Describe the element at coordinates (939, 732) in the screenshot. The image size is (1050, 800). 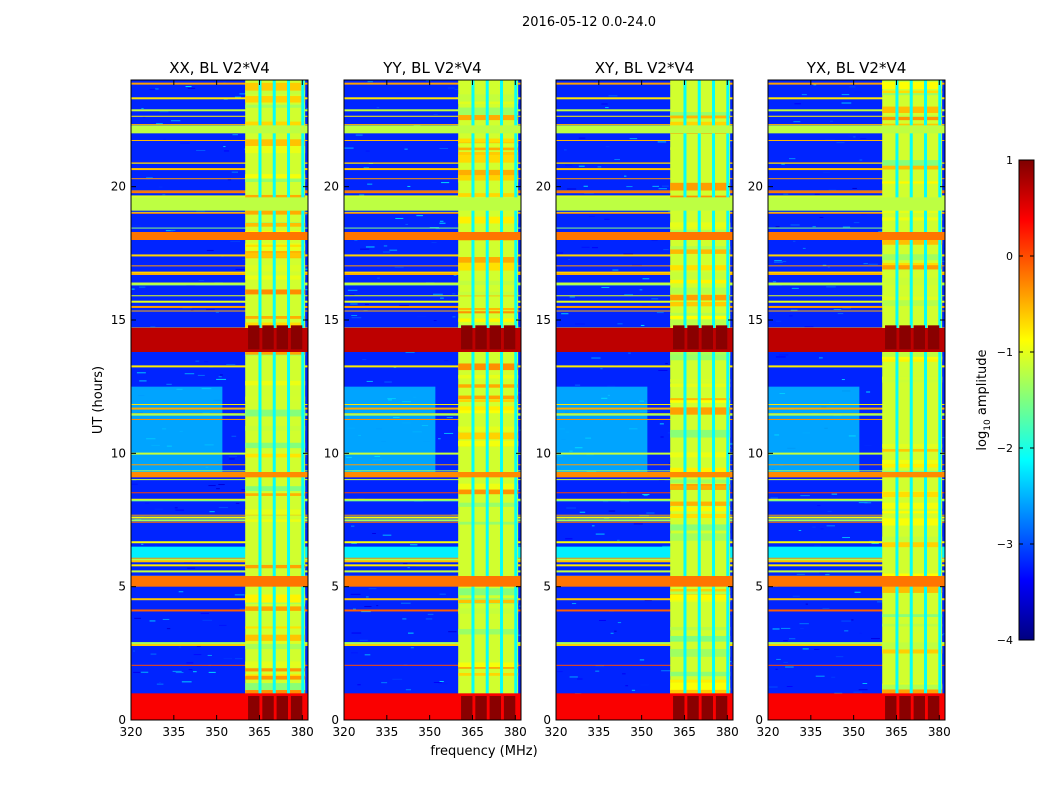
I see `x-tick-label: 380` at that location.